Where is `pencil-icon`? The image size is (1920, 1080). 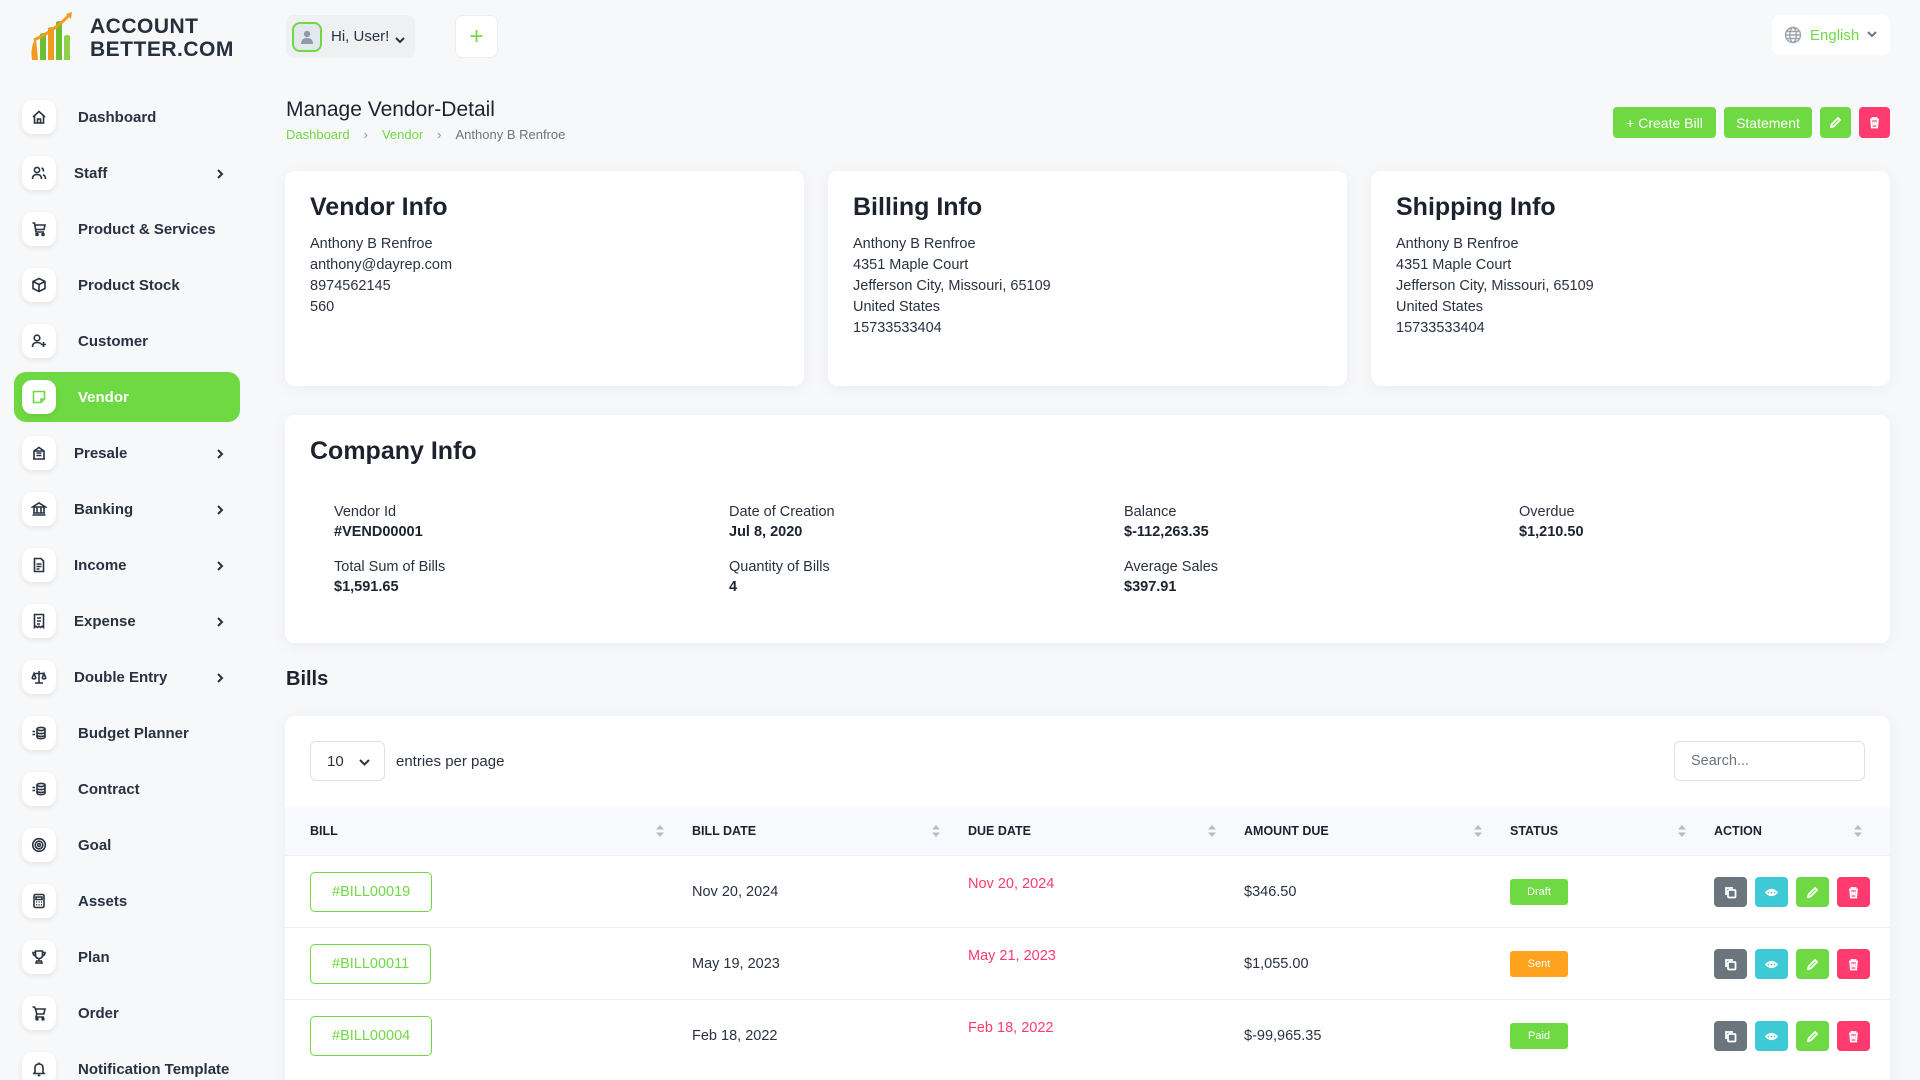
pencil-icon is located at coordinates (1812, 1036).